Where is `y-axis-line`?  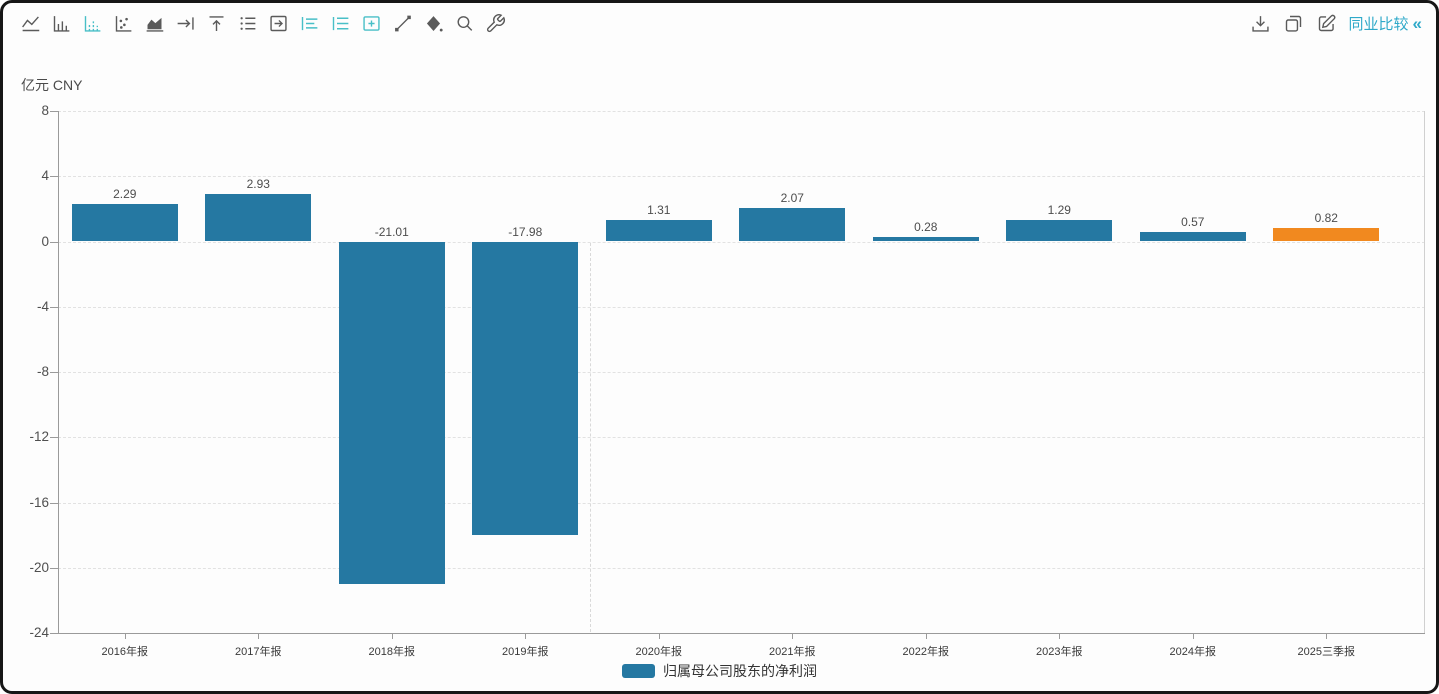 y-axis-line is located at coordinates (58, 372).